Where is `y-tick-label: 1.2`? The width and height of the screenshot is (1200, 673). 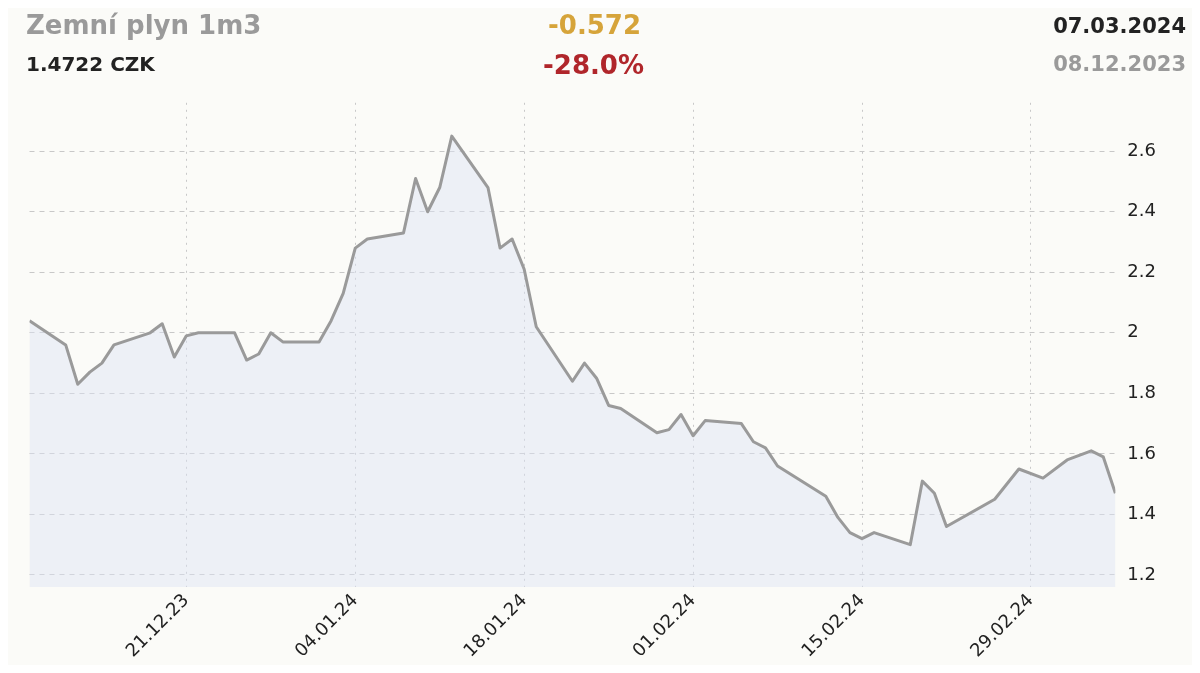 y-tick-label: 1.2 is located at coordinates (1142, 573).